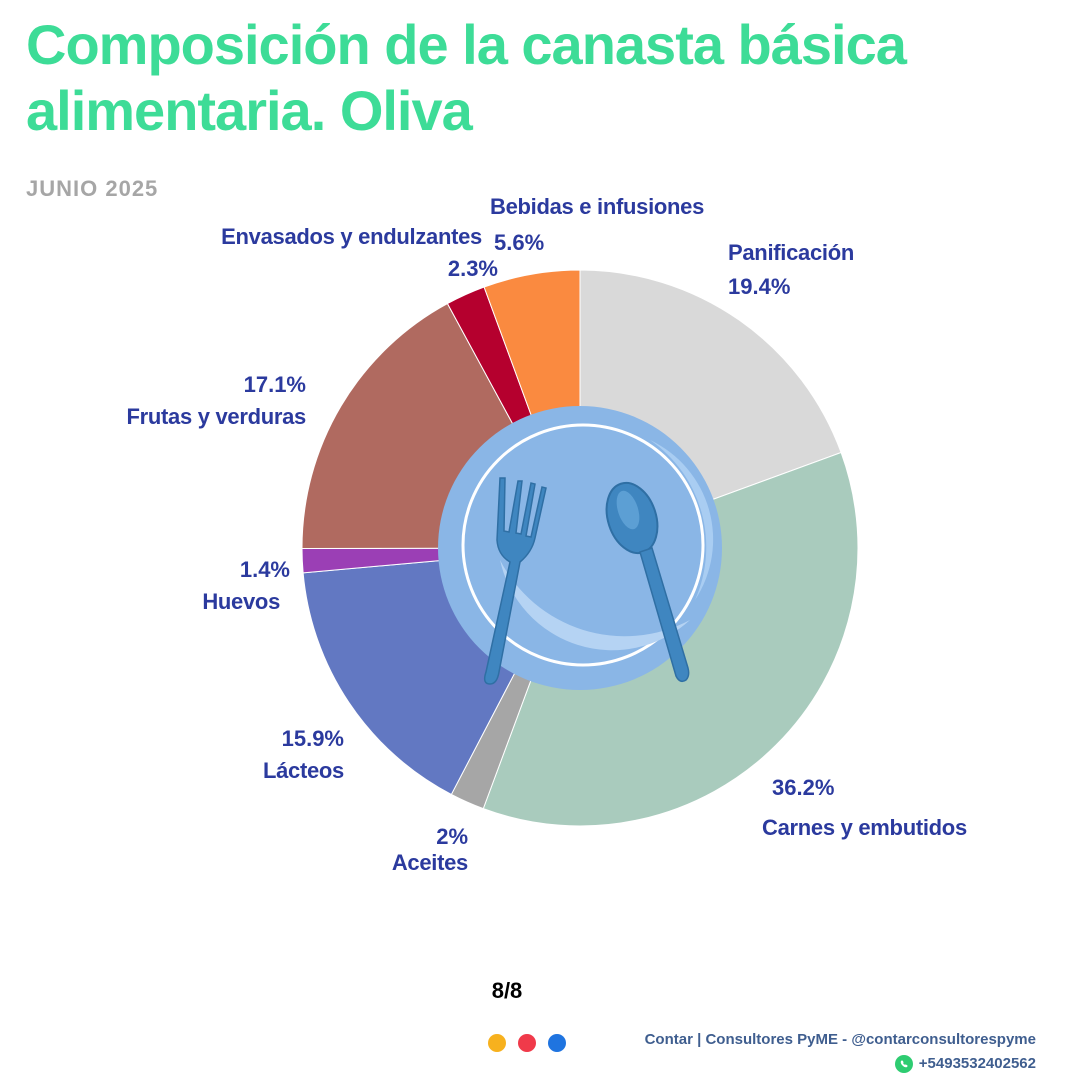  Describe the element at coordinates (359, 253) in the screenshot. I see `label-envasados: Envasados y endulzantes 2.3%` at that location.